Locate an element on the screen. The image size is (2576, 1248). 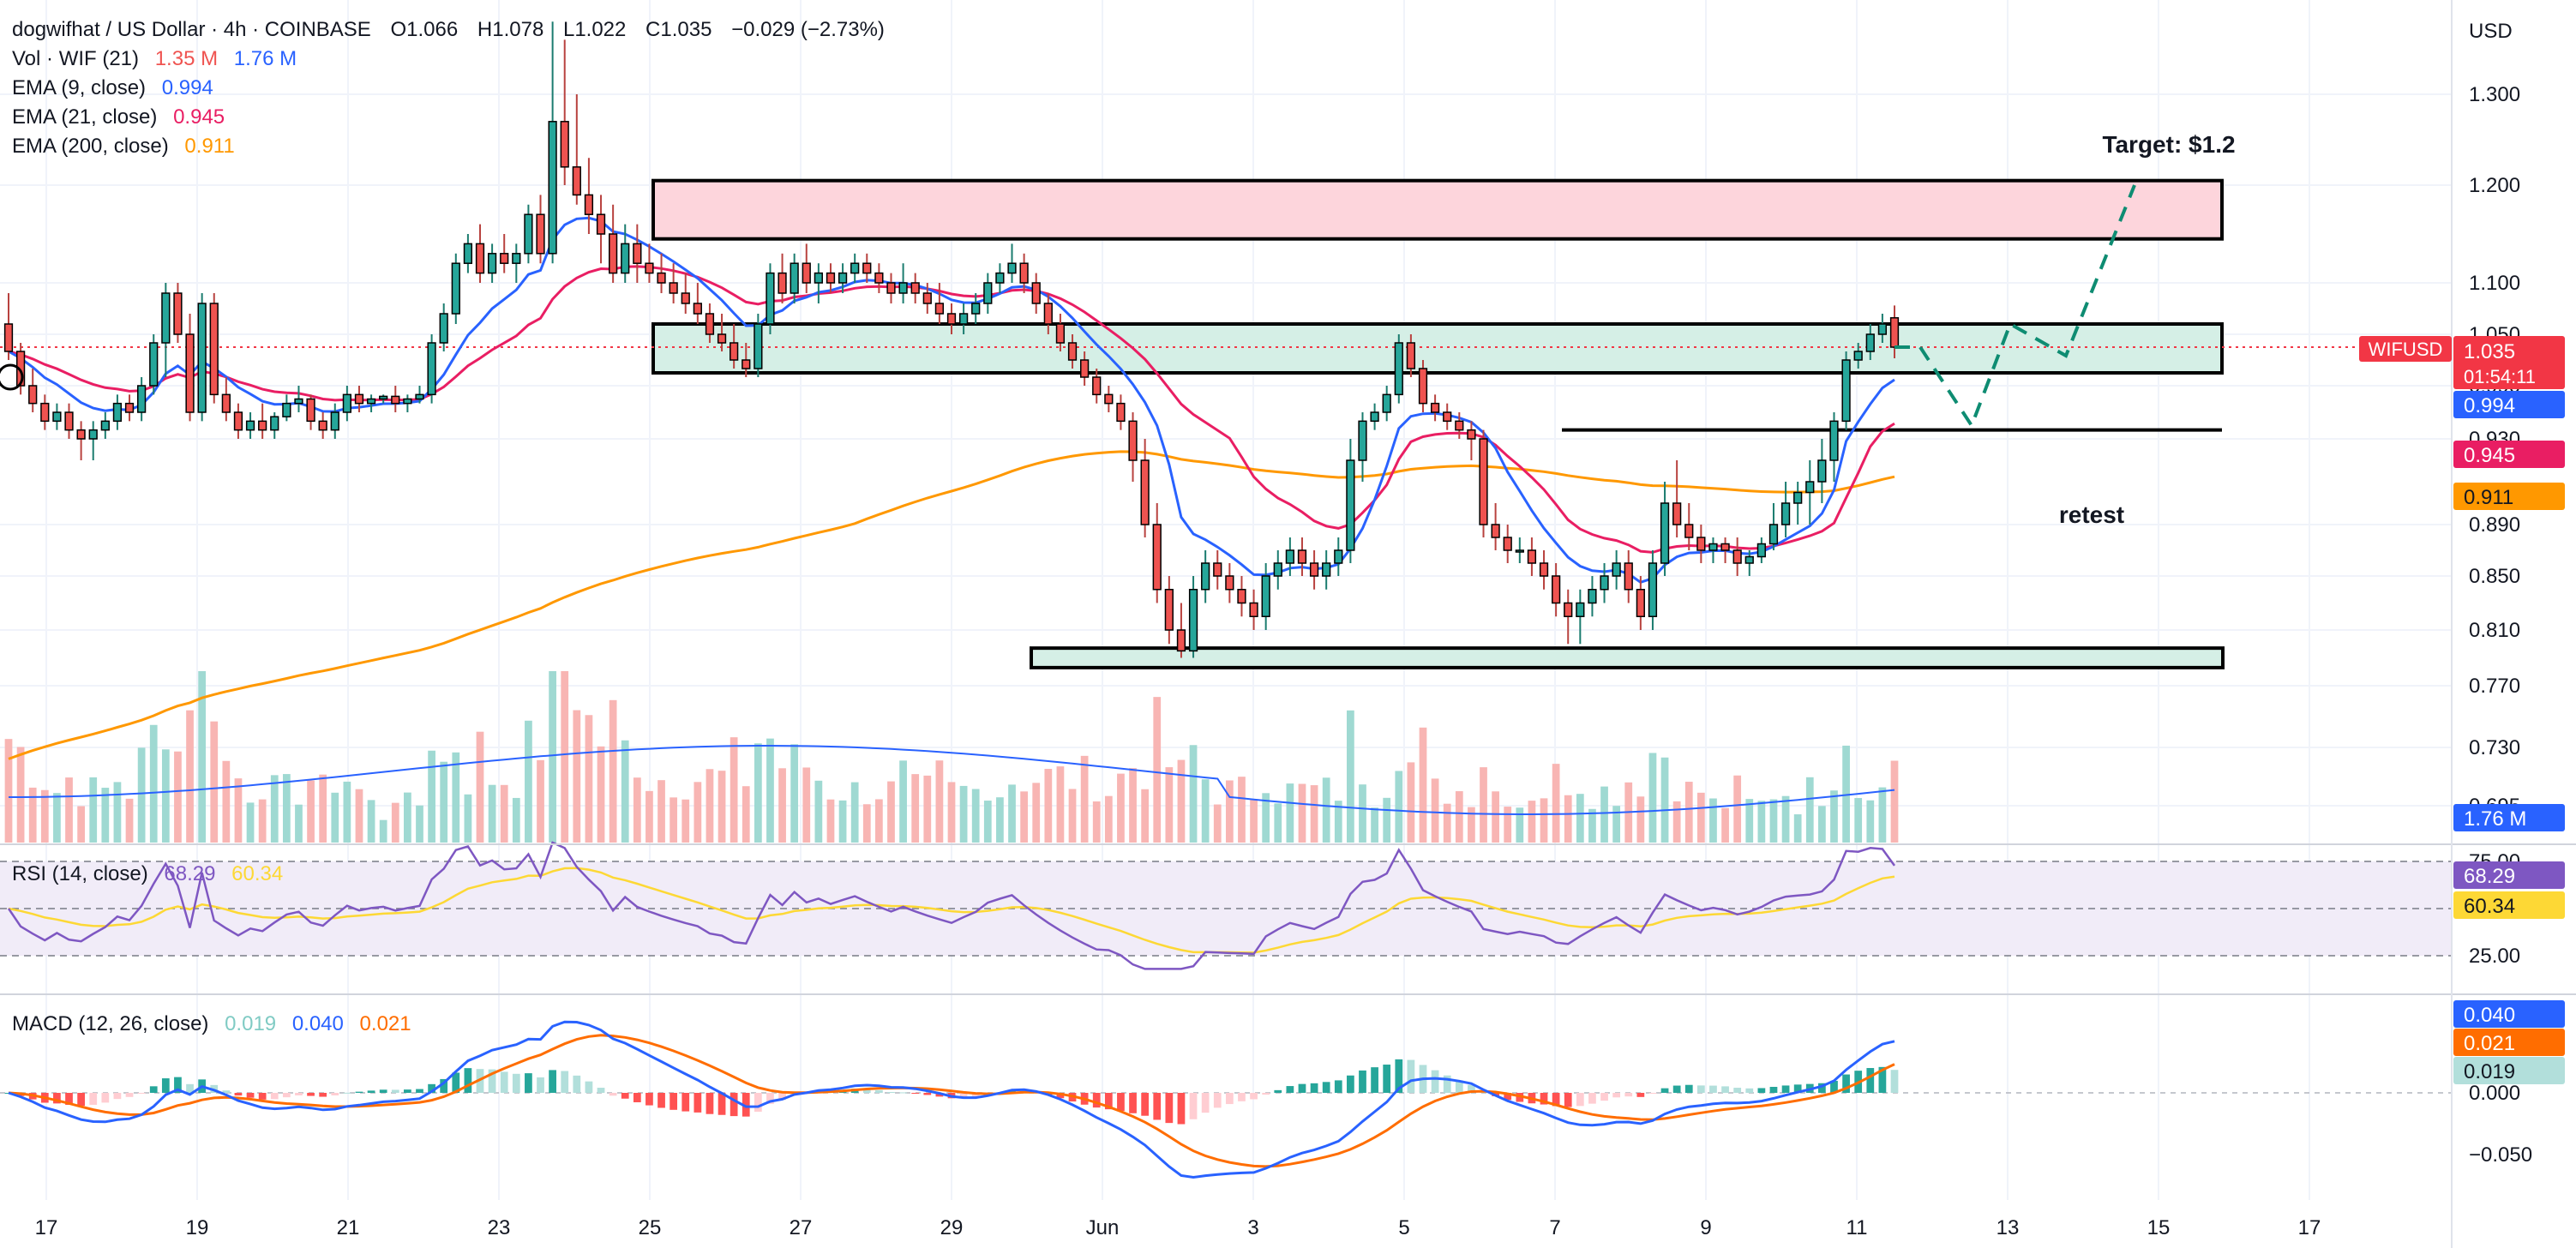
projection-path is located at coordinates (2015, 306).